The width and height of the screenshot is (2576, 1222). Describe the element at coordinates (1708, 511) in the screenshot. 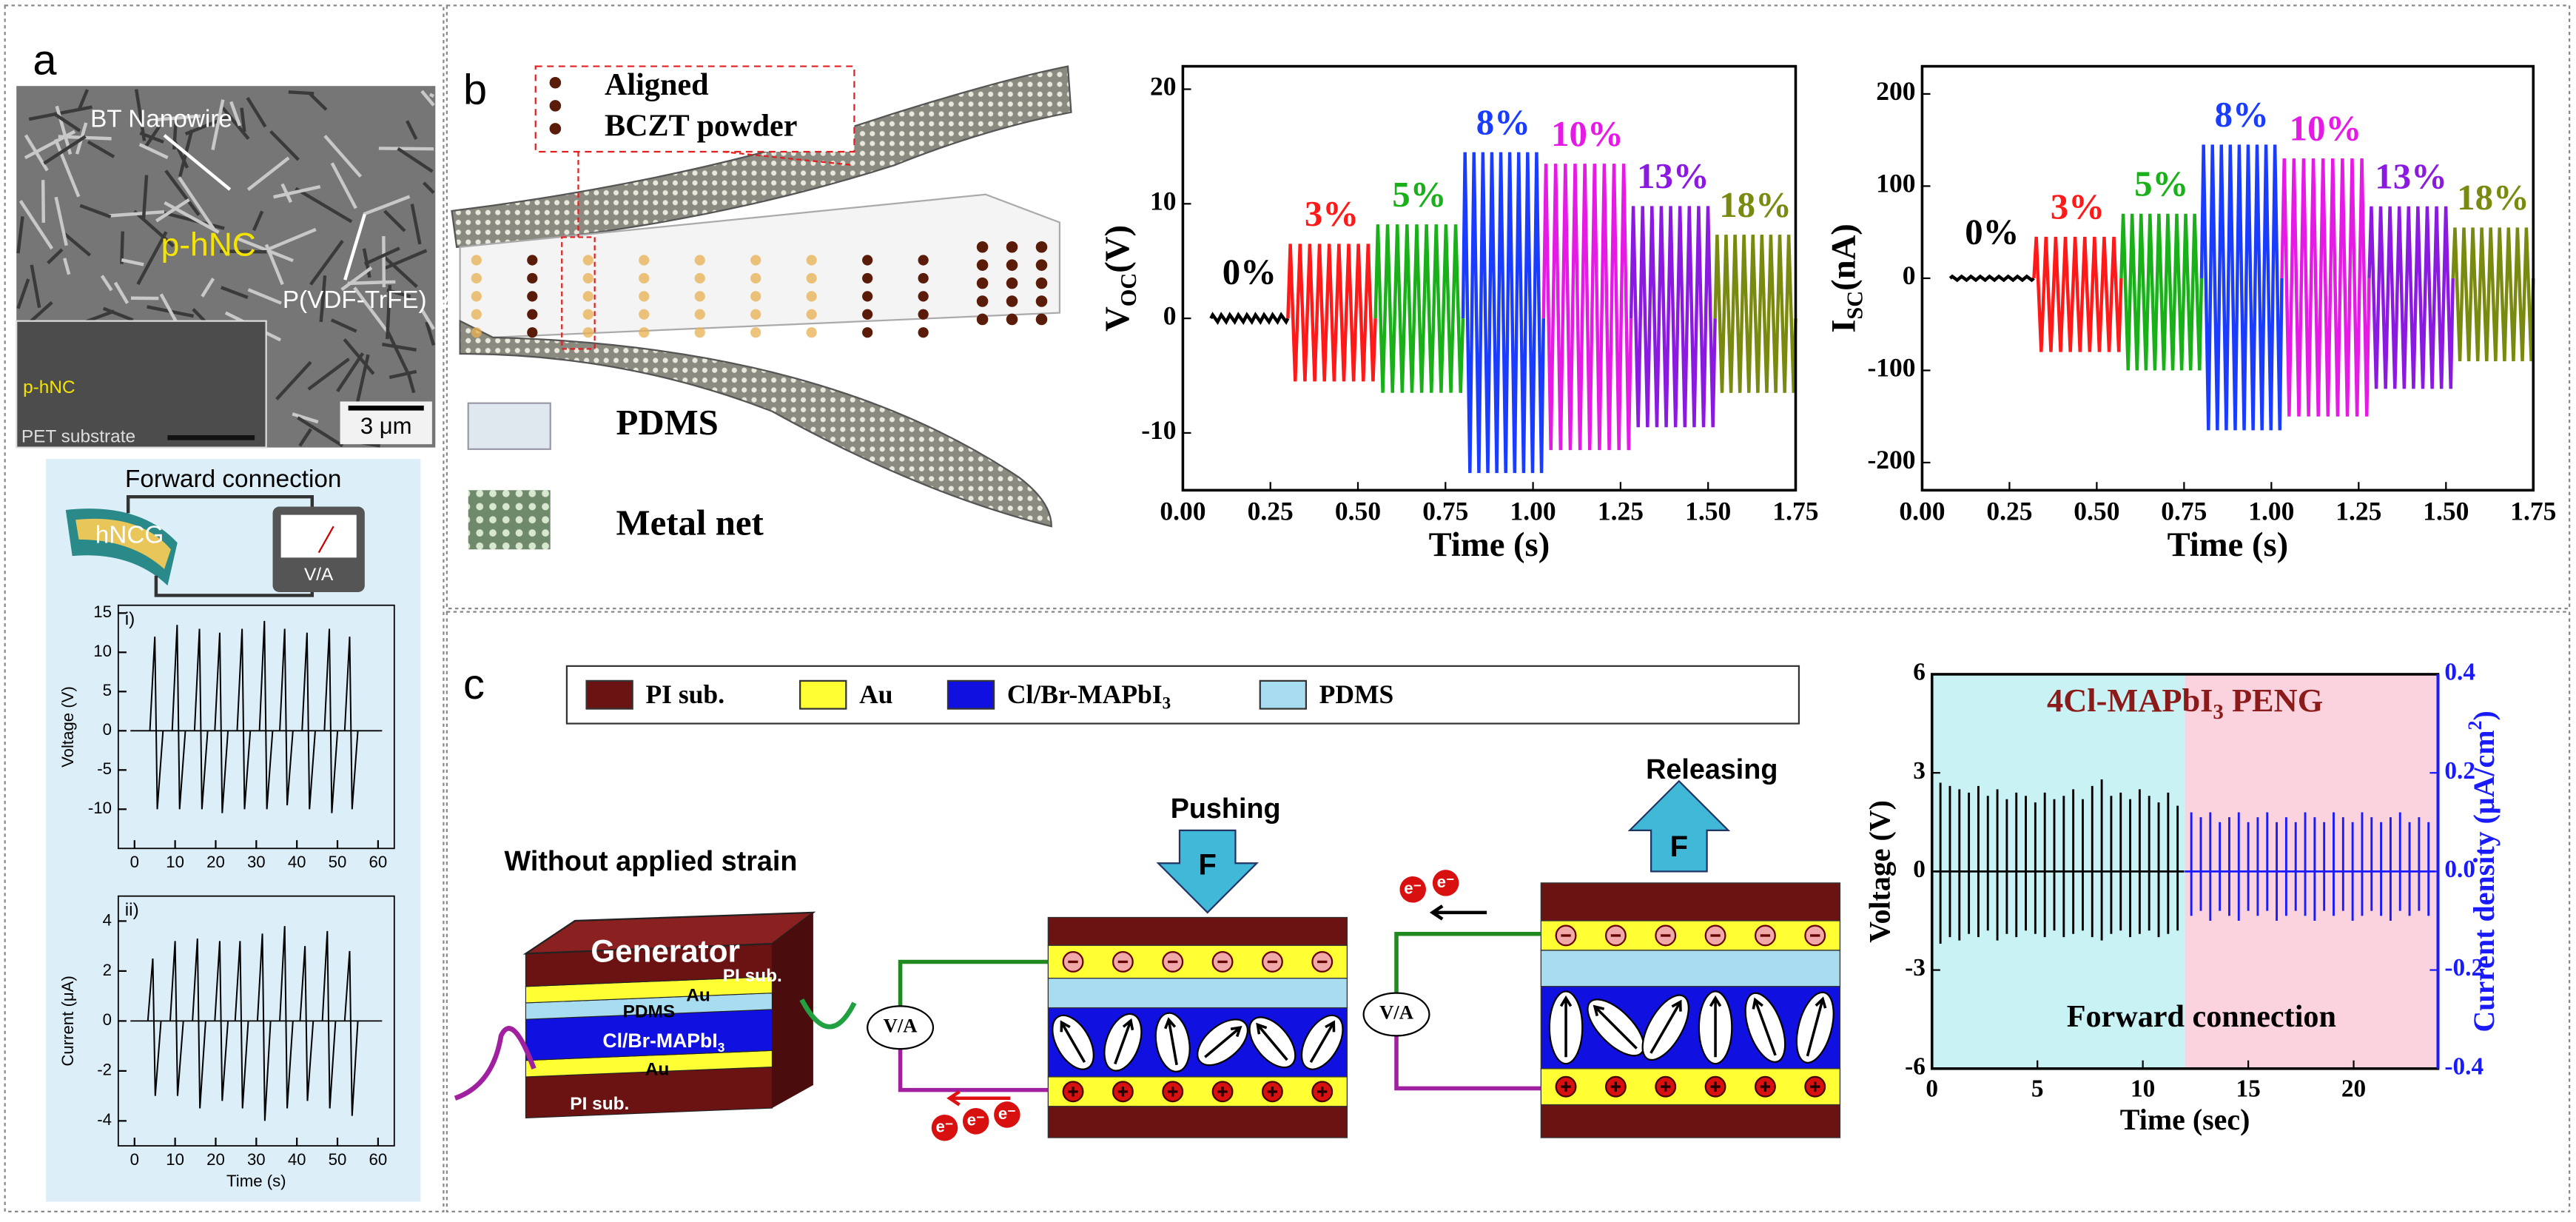

I see `x-tick-label: 1.50` at that location.